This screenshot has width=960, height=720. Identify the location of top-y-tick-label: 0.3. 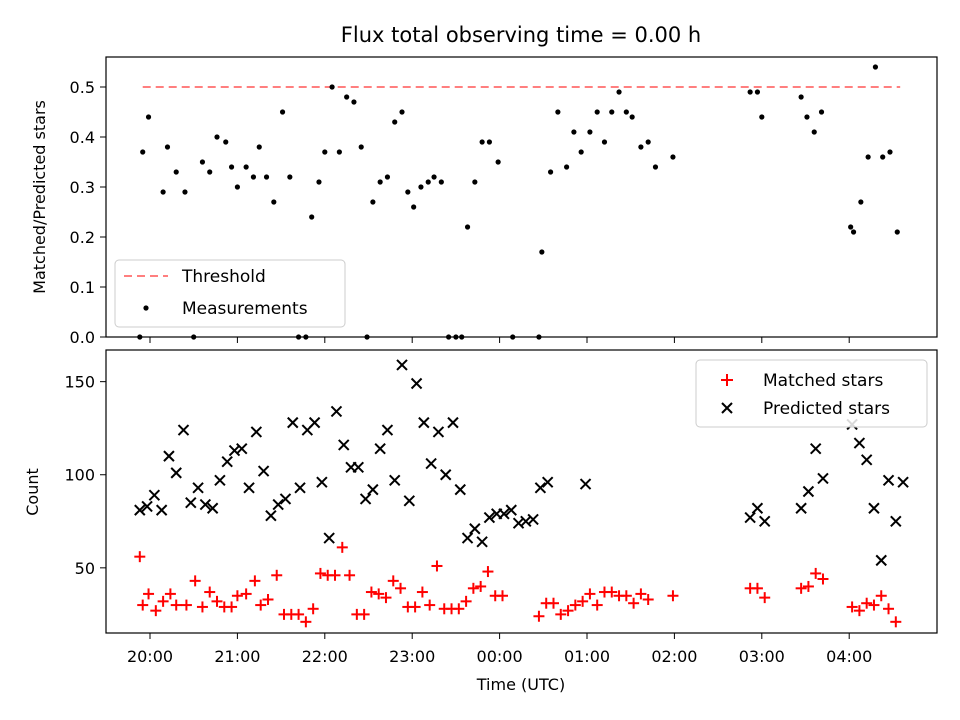
(82, 187).